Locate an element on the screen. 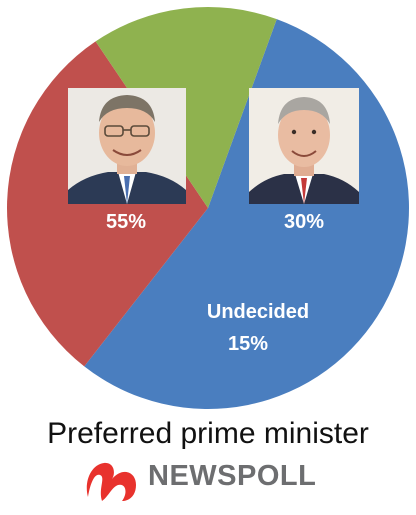 This screenshot has width=416, height=515. glasses is located at coordinates (114, 131).